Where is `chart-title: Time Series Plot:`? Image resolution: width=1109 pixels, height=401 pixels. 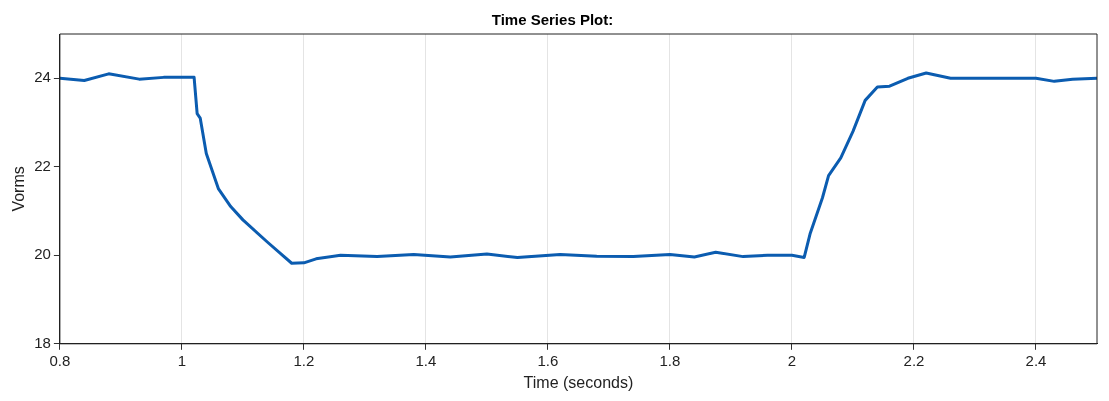 chart-title: Time Series Plot: is located at coordinates (552, 20).